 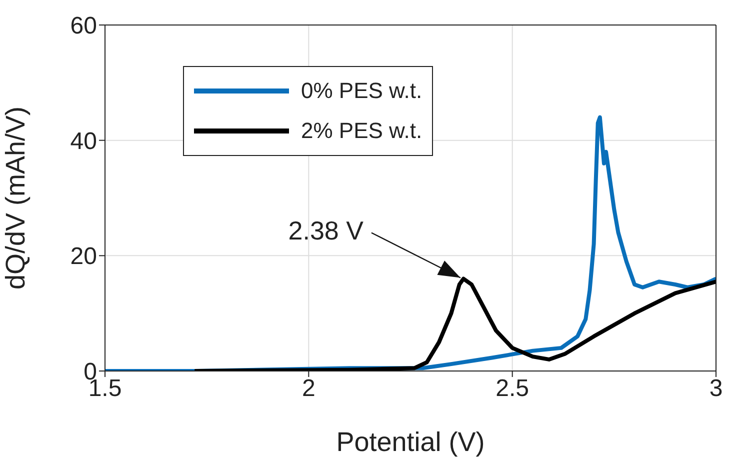 I want to click on y-tick-label: 20, so click(x=83, y=256).